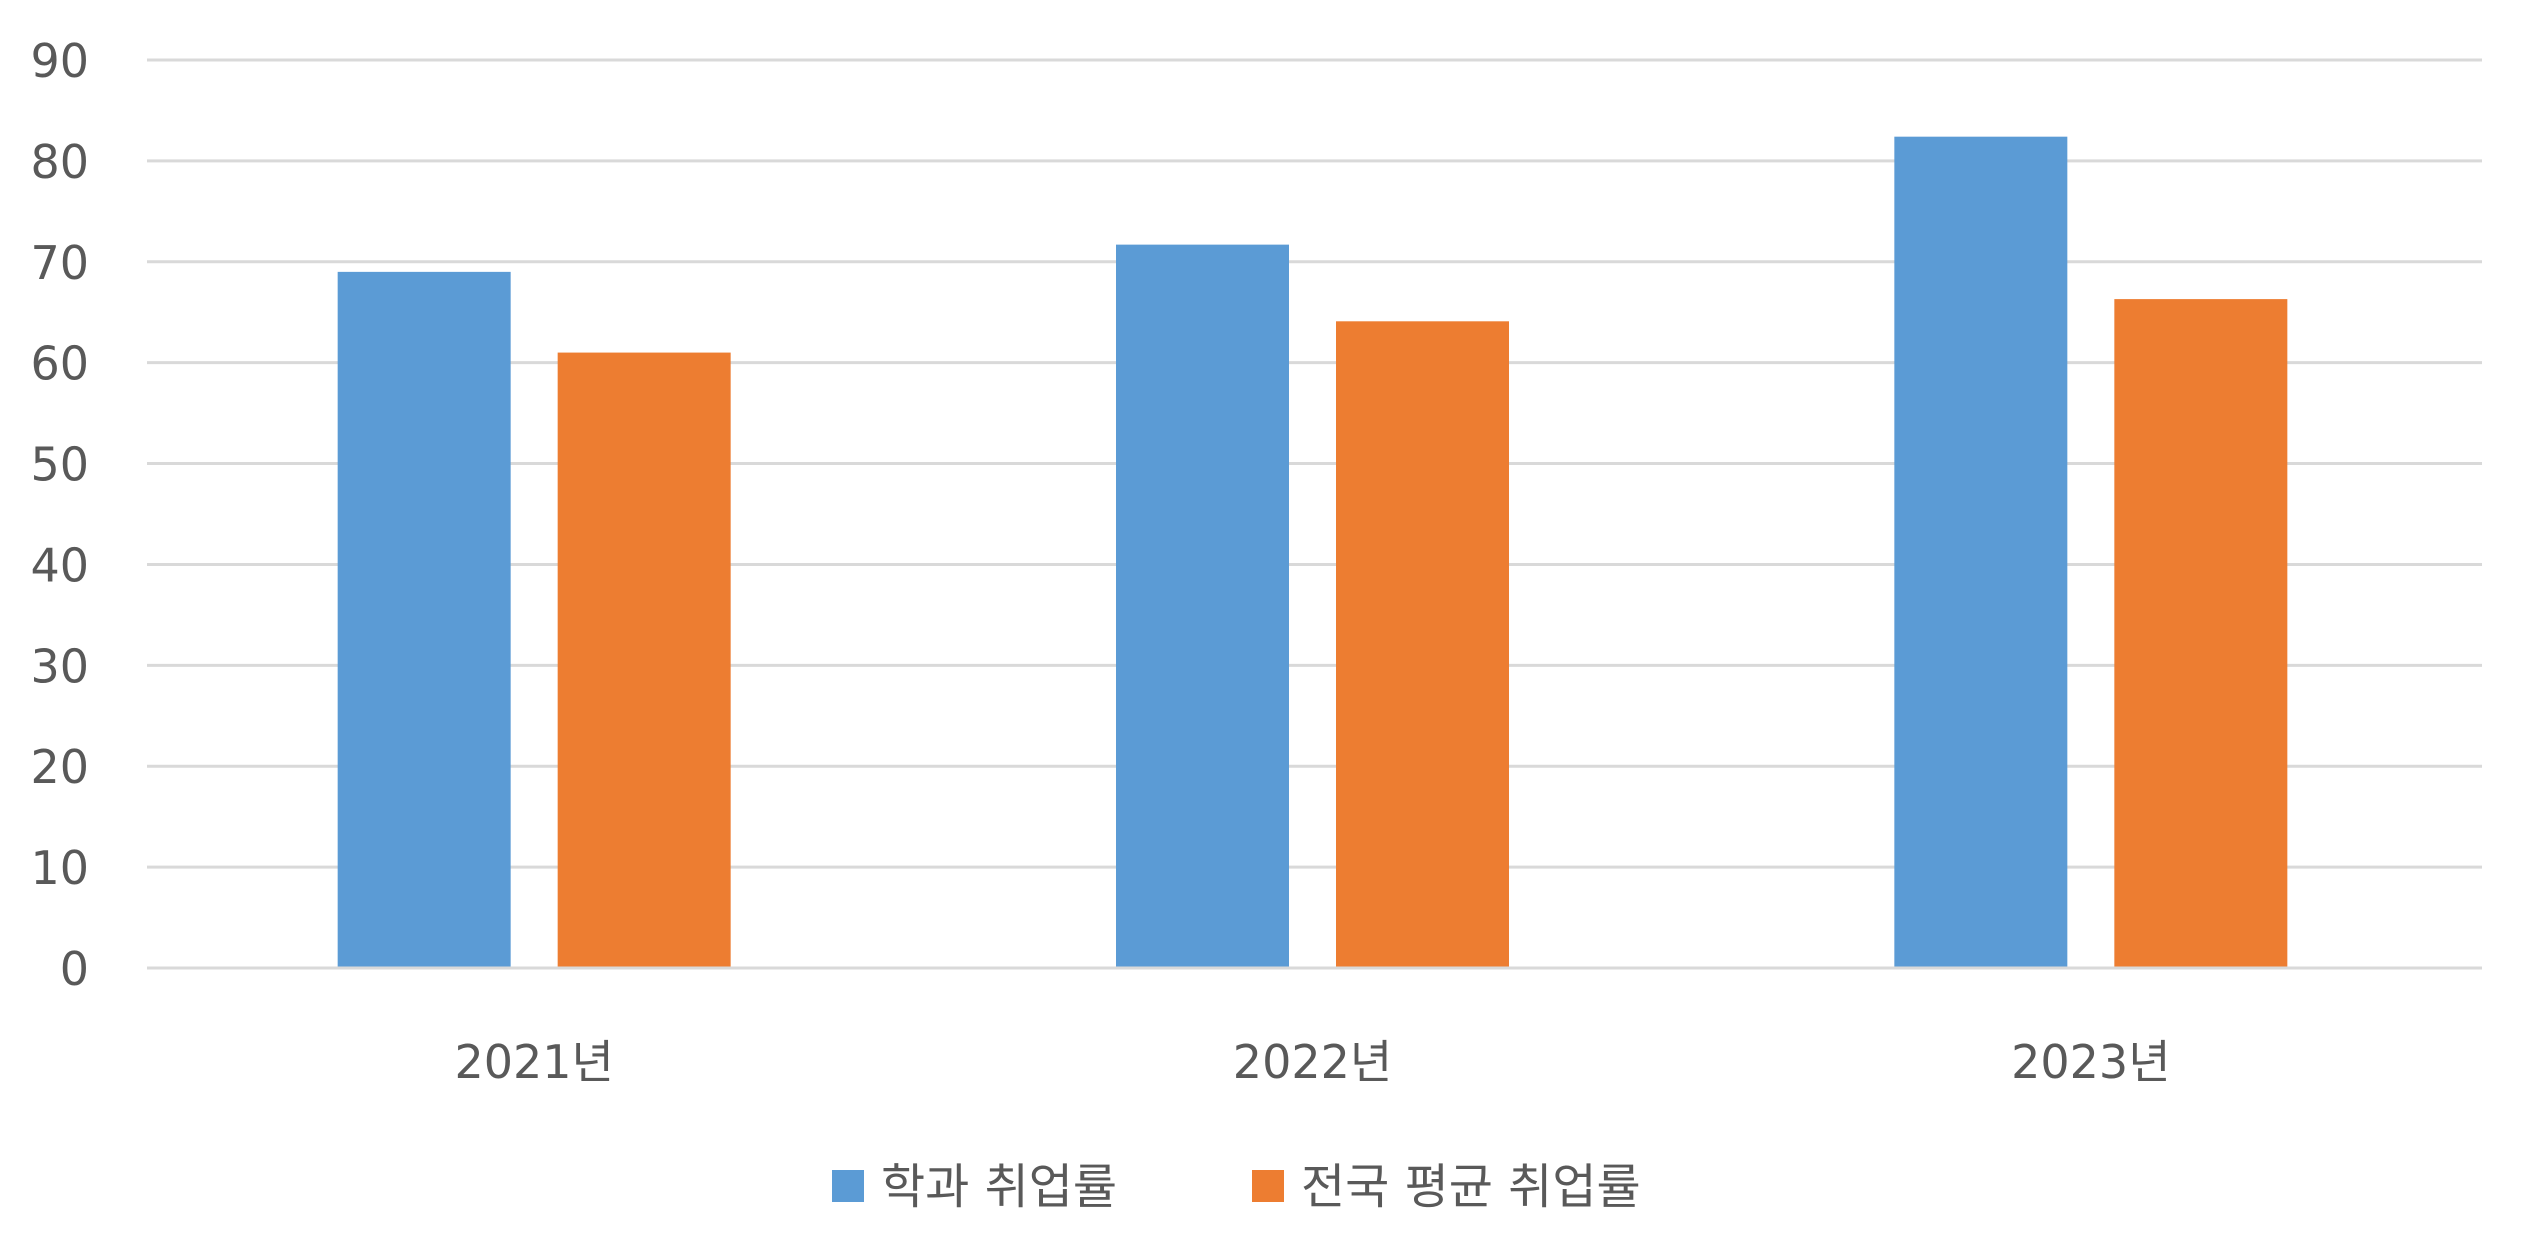 The image size is (2521, 1259). What do you see at coordinates (59, 465) in the screenshot?
I see `y-tick-label: 50` at bounding box center [59, 465].